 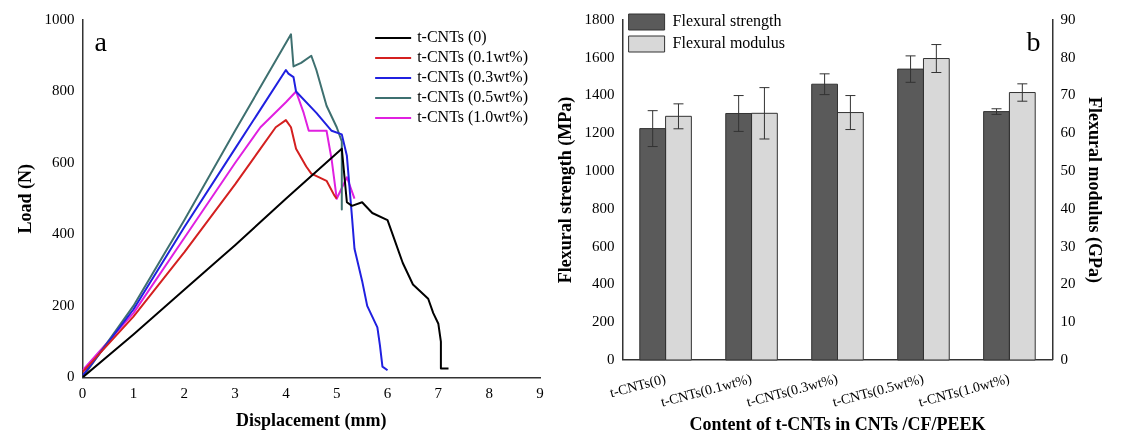 What do you see at coordinates (473, 97) in the screenshot?
I see `legend-label: t-CNTs (0.5wt%)` at bounding box center [473, 97].